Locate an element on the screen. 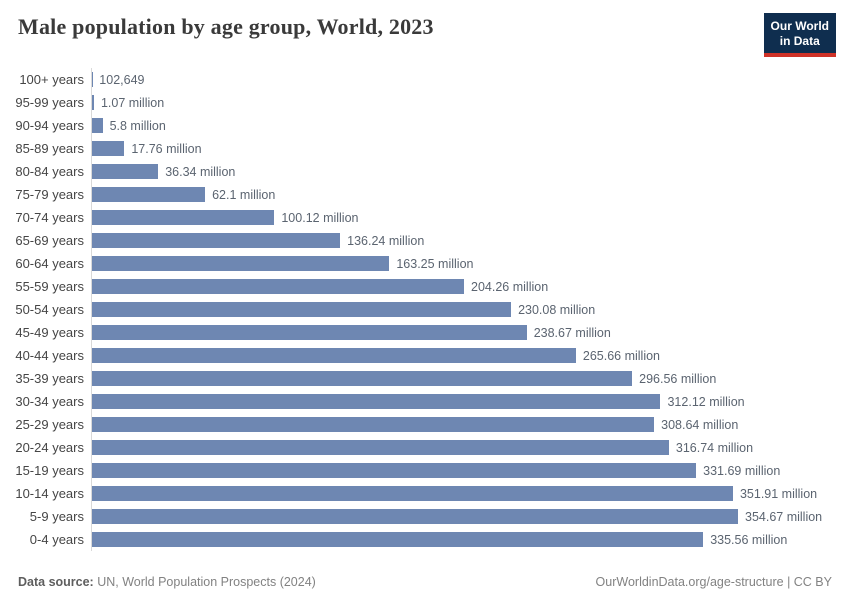 This screenshot has height=600, width=850. plot-area: 5.8 million is located at coordinates (470, 125).